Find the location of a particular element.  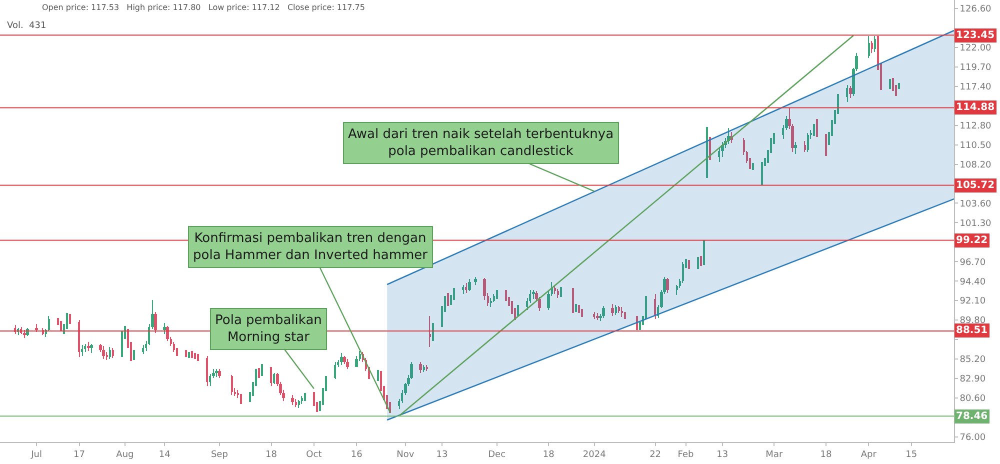

ref-line-label: 78.46 is located at coordinates (972, 416).